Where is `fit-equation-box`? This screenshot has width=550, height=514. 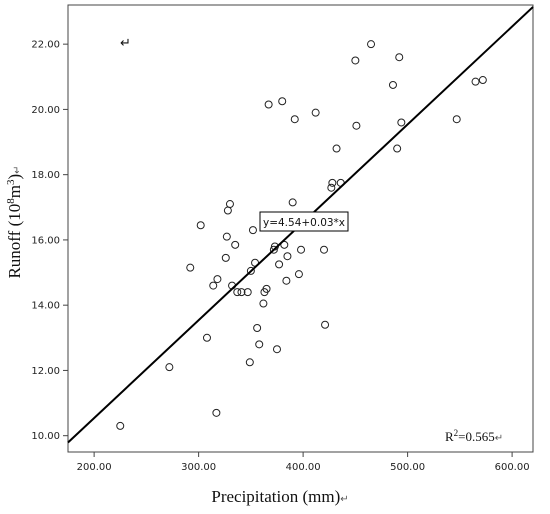
fit-equation-box is located at coordinates (304, 221).